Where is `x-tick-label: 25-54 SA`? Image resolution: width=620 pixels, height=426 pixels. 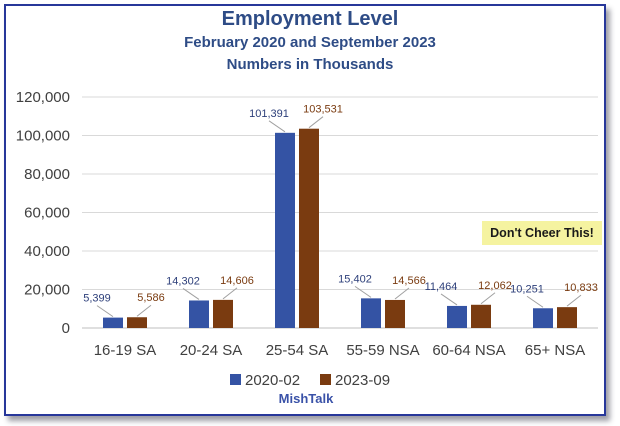
x-tick-label: 25-54 SA is located at coordinates (297, 350).